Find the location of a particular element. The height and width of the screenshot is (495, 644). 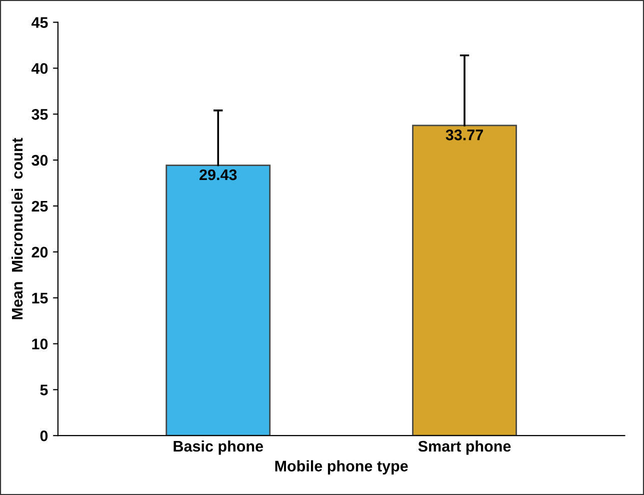

data-label: 33.77 is located at coordinates (464, 135).